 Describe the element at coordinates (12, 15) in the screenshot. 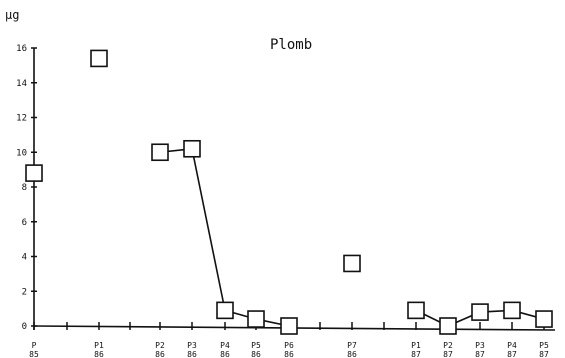

I see `y-unit-label: µg` at that location.